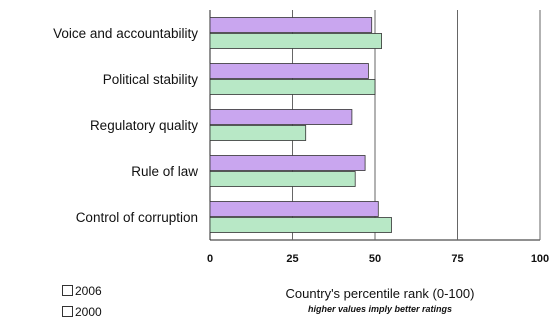 The image size is (553, 320). I want to click on x-tick-label: 75, so click(457, 259).